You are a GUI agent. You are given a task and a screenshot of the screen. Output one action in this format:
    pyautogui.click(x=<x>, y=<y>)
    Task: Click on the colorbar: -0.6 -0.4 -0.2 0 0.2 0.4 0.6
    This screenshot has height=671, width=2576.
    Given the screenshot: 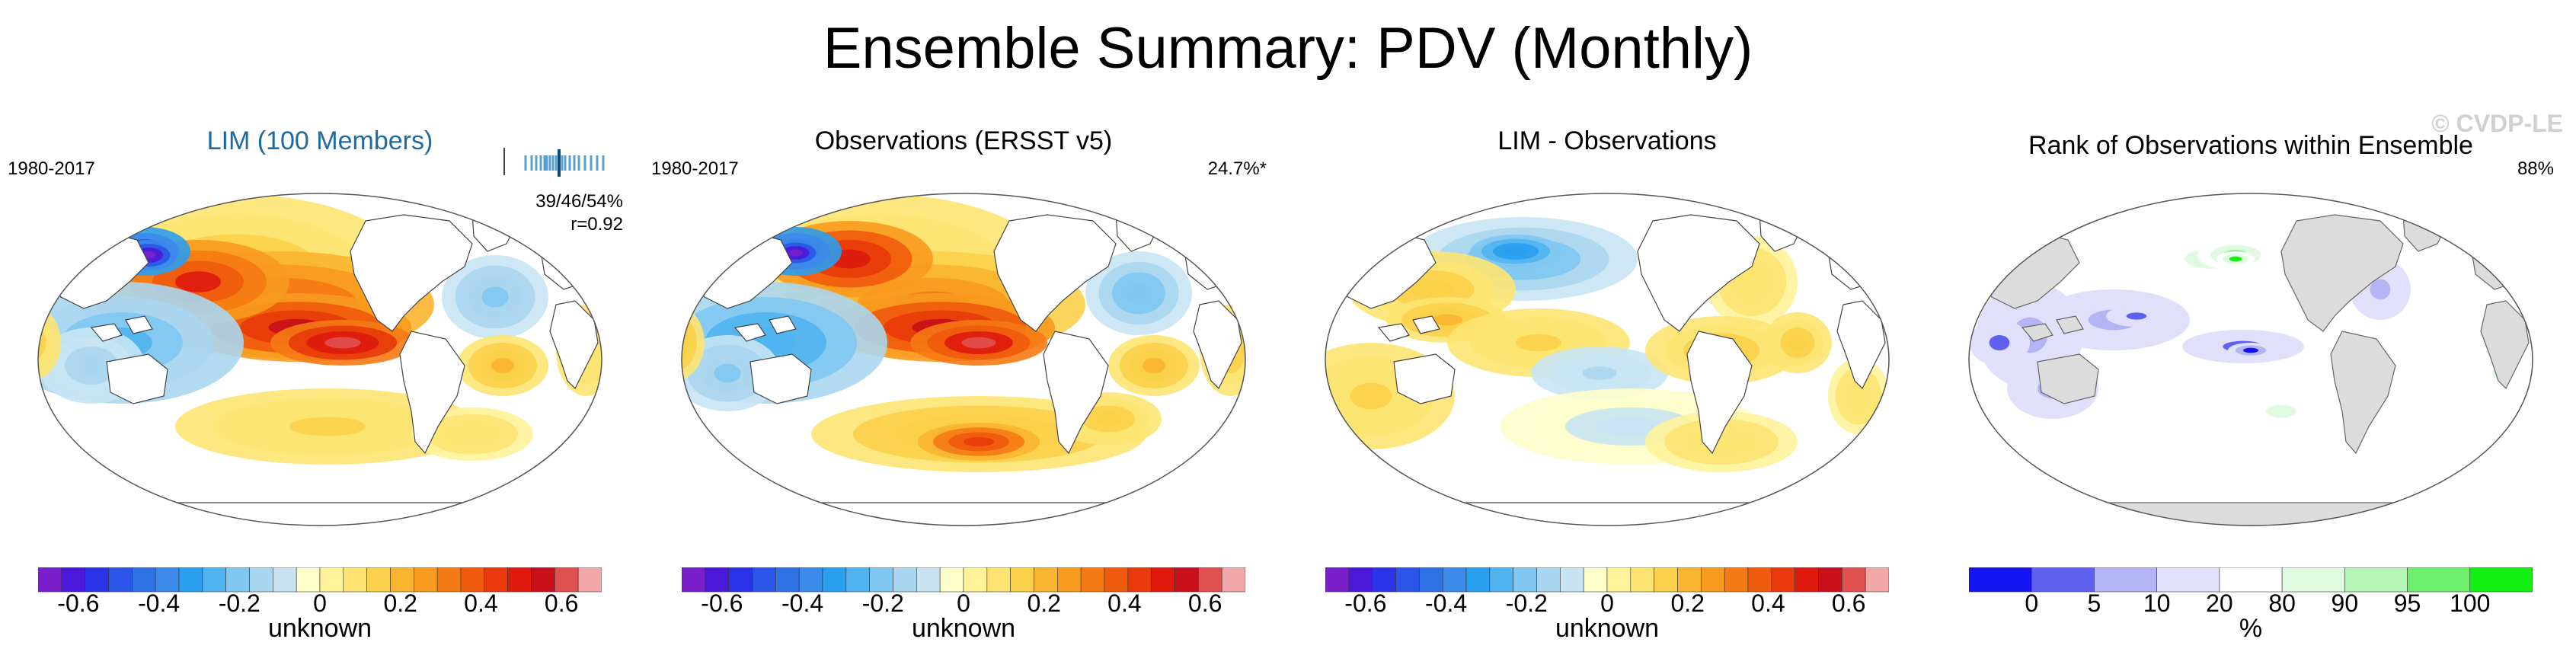 What is the action you would take?
    pyautogui.click(x=1607, y=590)
    